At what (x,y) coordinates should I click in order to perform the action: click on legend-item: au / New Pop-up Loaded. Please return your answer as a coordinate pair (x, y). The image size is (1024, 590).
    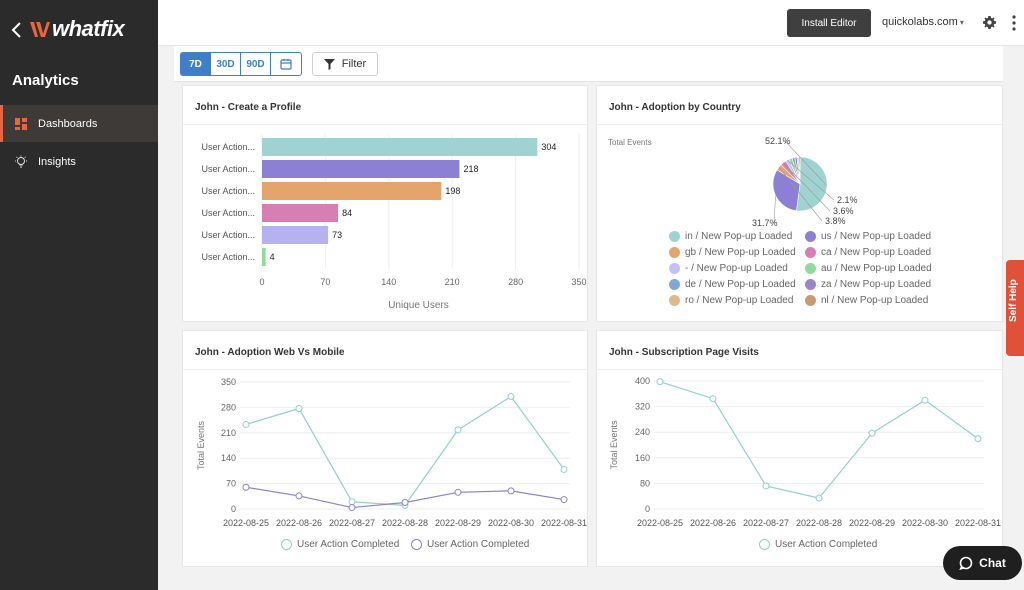
    Looking at the image, I should click on (868, 268).